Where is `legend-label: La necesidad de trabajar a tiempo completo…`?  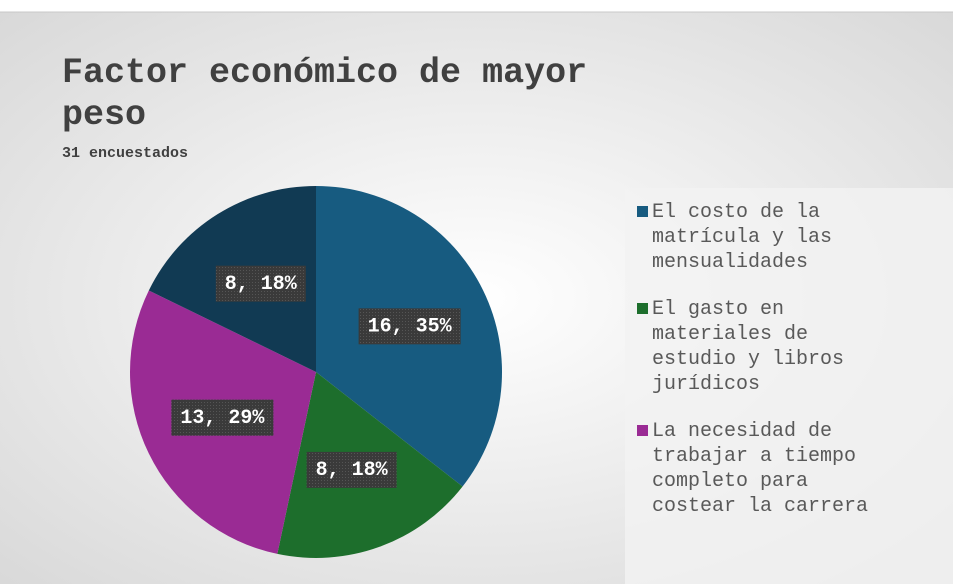
legend-label: La necesidad de trabajar a tiempo completo… is located at coordinates (760, 469).